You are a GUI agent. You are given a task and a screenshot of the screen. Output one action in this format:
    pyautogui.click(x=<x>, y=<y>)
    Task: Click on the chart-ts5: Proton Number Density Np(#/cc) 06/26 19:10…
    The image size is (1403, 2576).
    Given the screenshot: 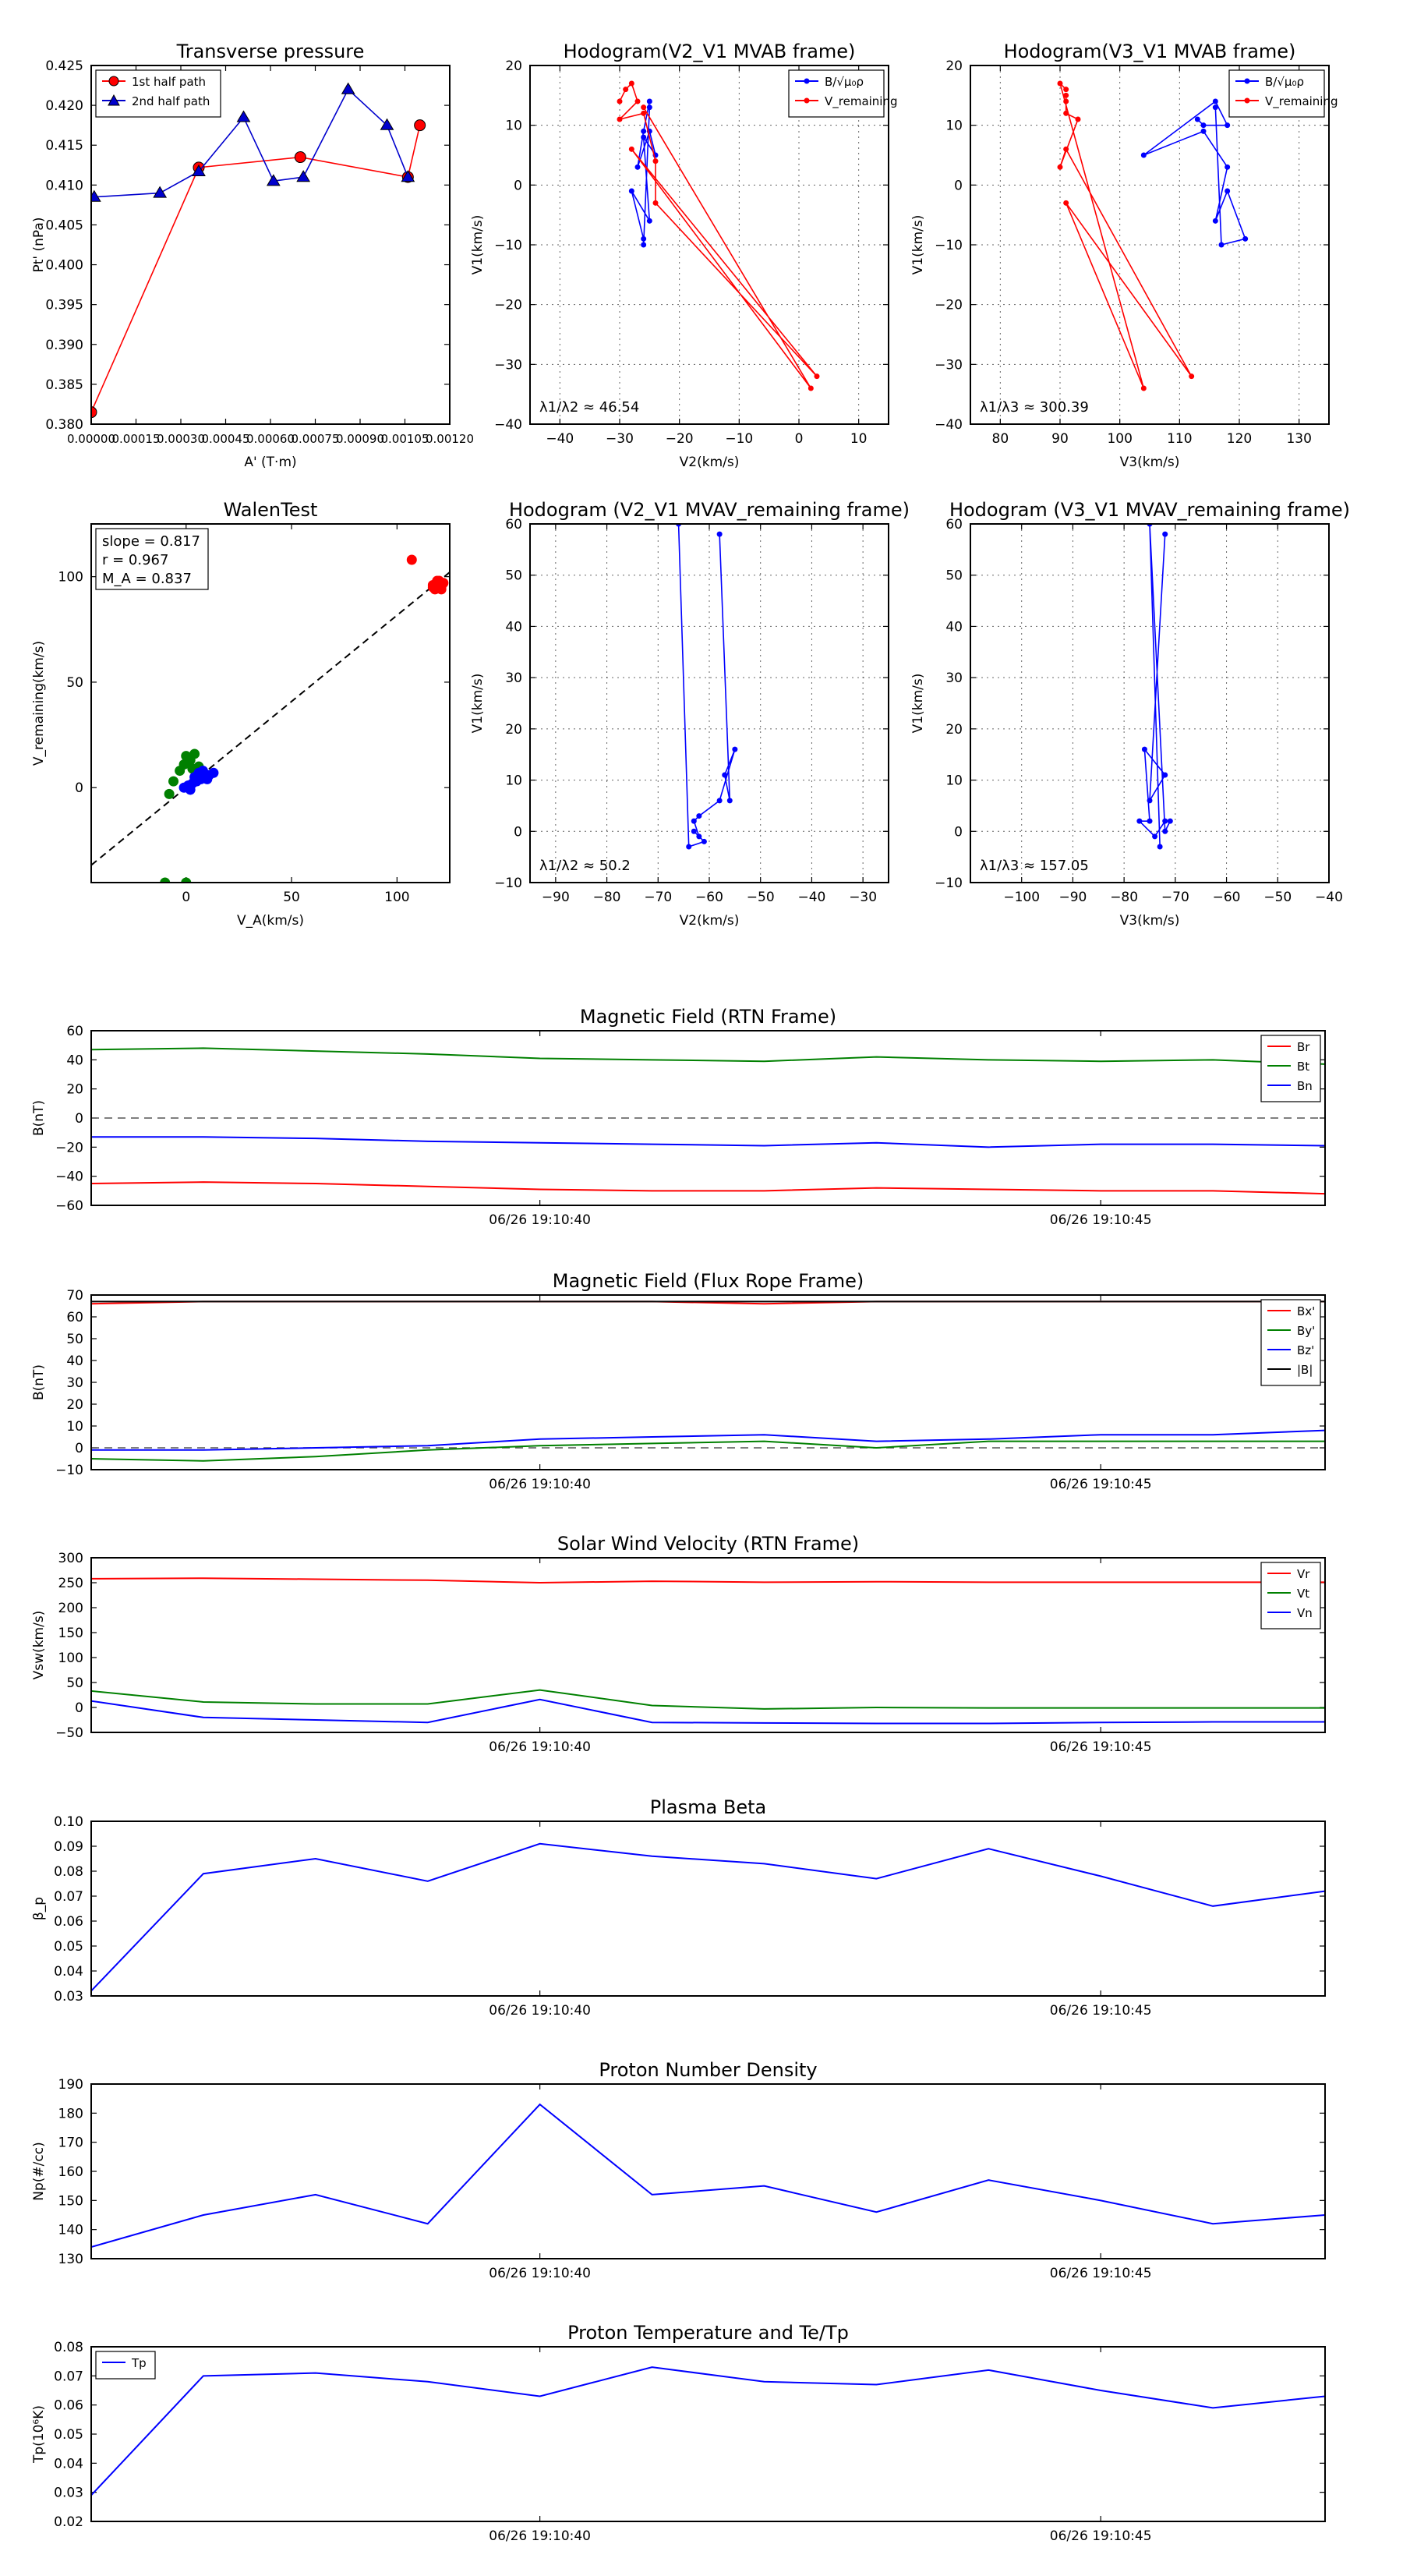 What is the action you would take?
    pyautogui.click(x=678, y=2170)
    